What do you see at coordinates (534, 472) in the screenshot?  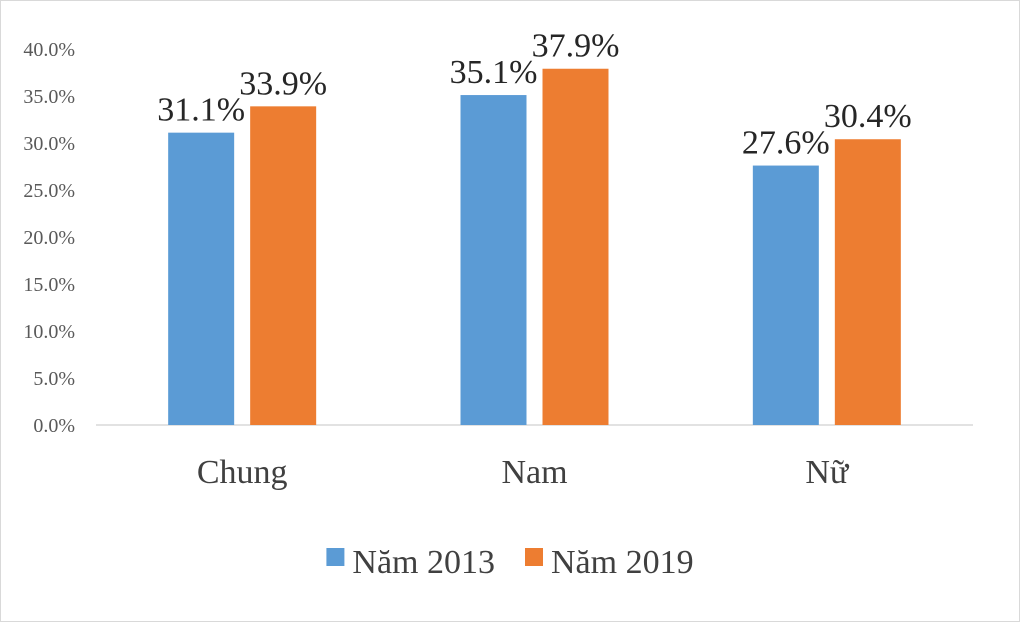 I see `category-label: Nam` at bounding box center [534, 472].